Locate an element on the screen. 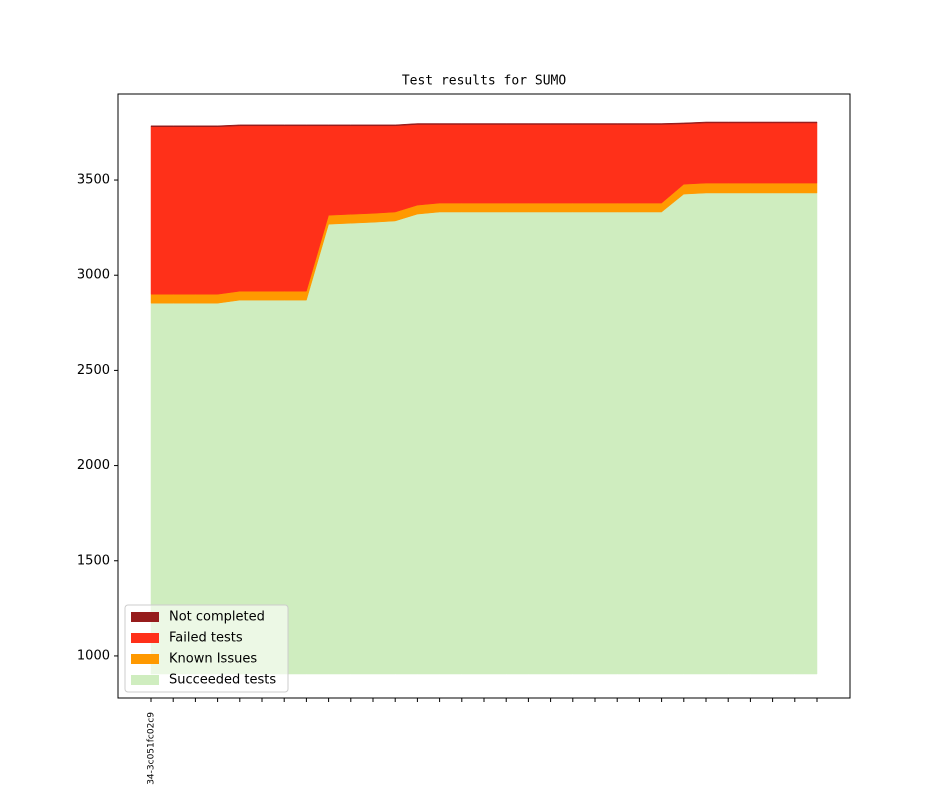 The image size is (944, 787). legend-label: Failed tests is located at coordinates (206, 638).